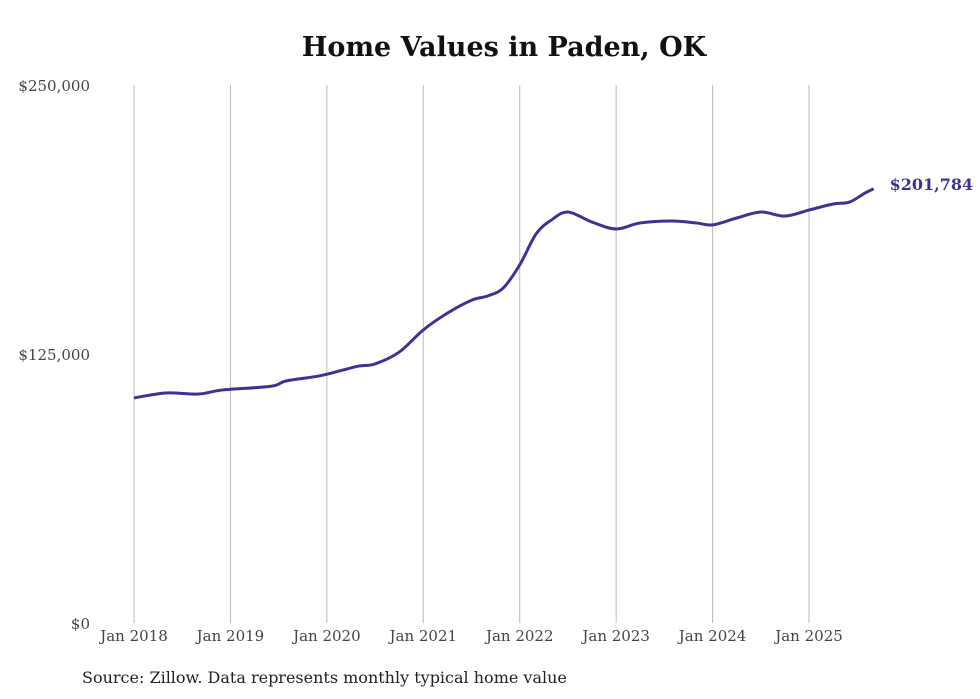 The width and height of the screenshot is (980, 699). What do you see at coordinates (54, 355) in the screenshot?
I see `y-tick-label: $125,000` at bounding box center [54, 355].